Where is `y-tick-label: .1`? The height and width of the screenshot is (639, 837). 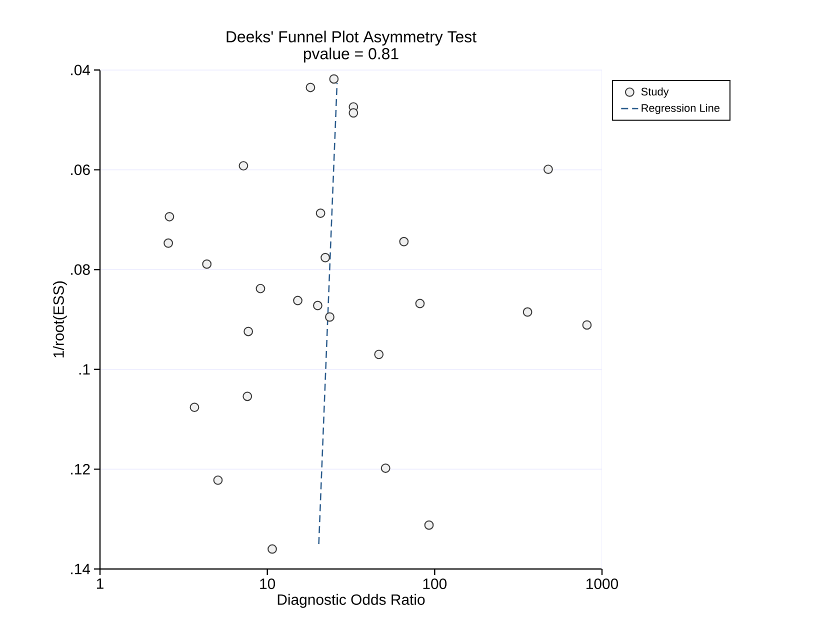
y-tick-label: .1 is located at coordinates (84, 369).